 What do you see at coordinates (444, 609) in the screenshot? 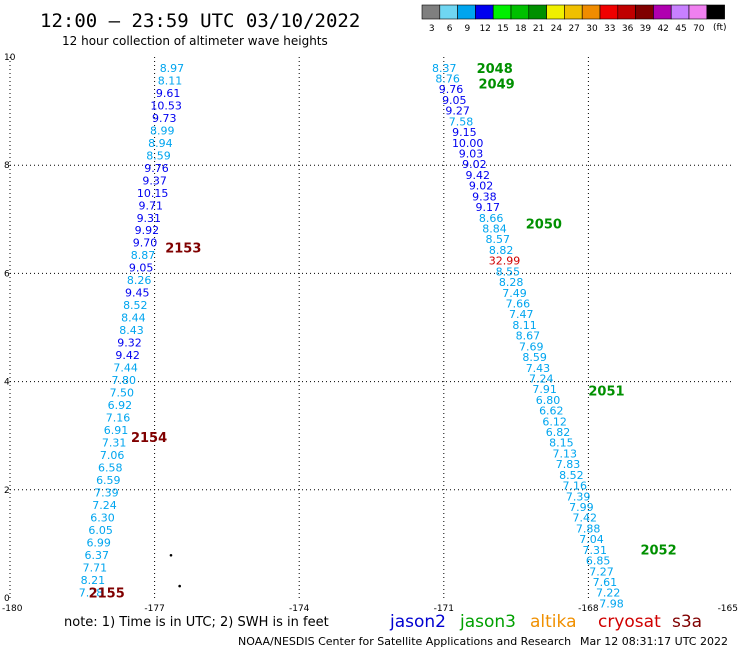
I see `x-tick-label: -171` at bounding box center [444, 609].